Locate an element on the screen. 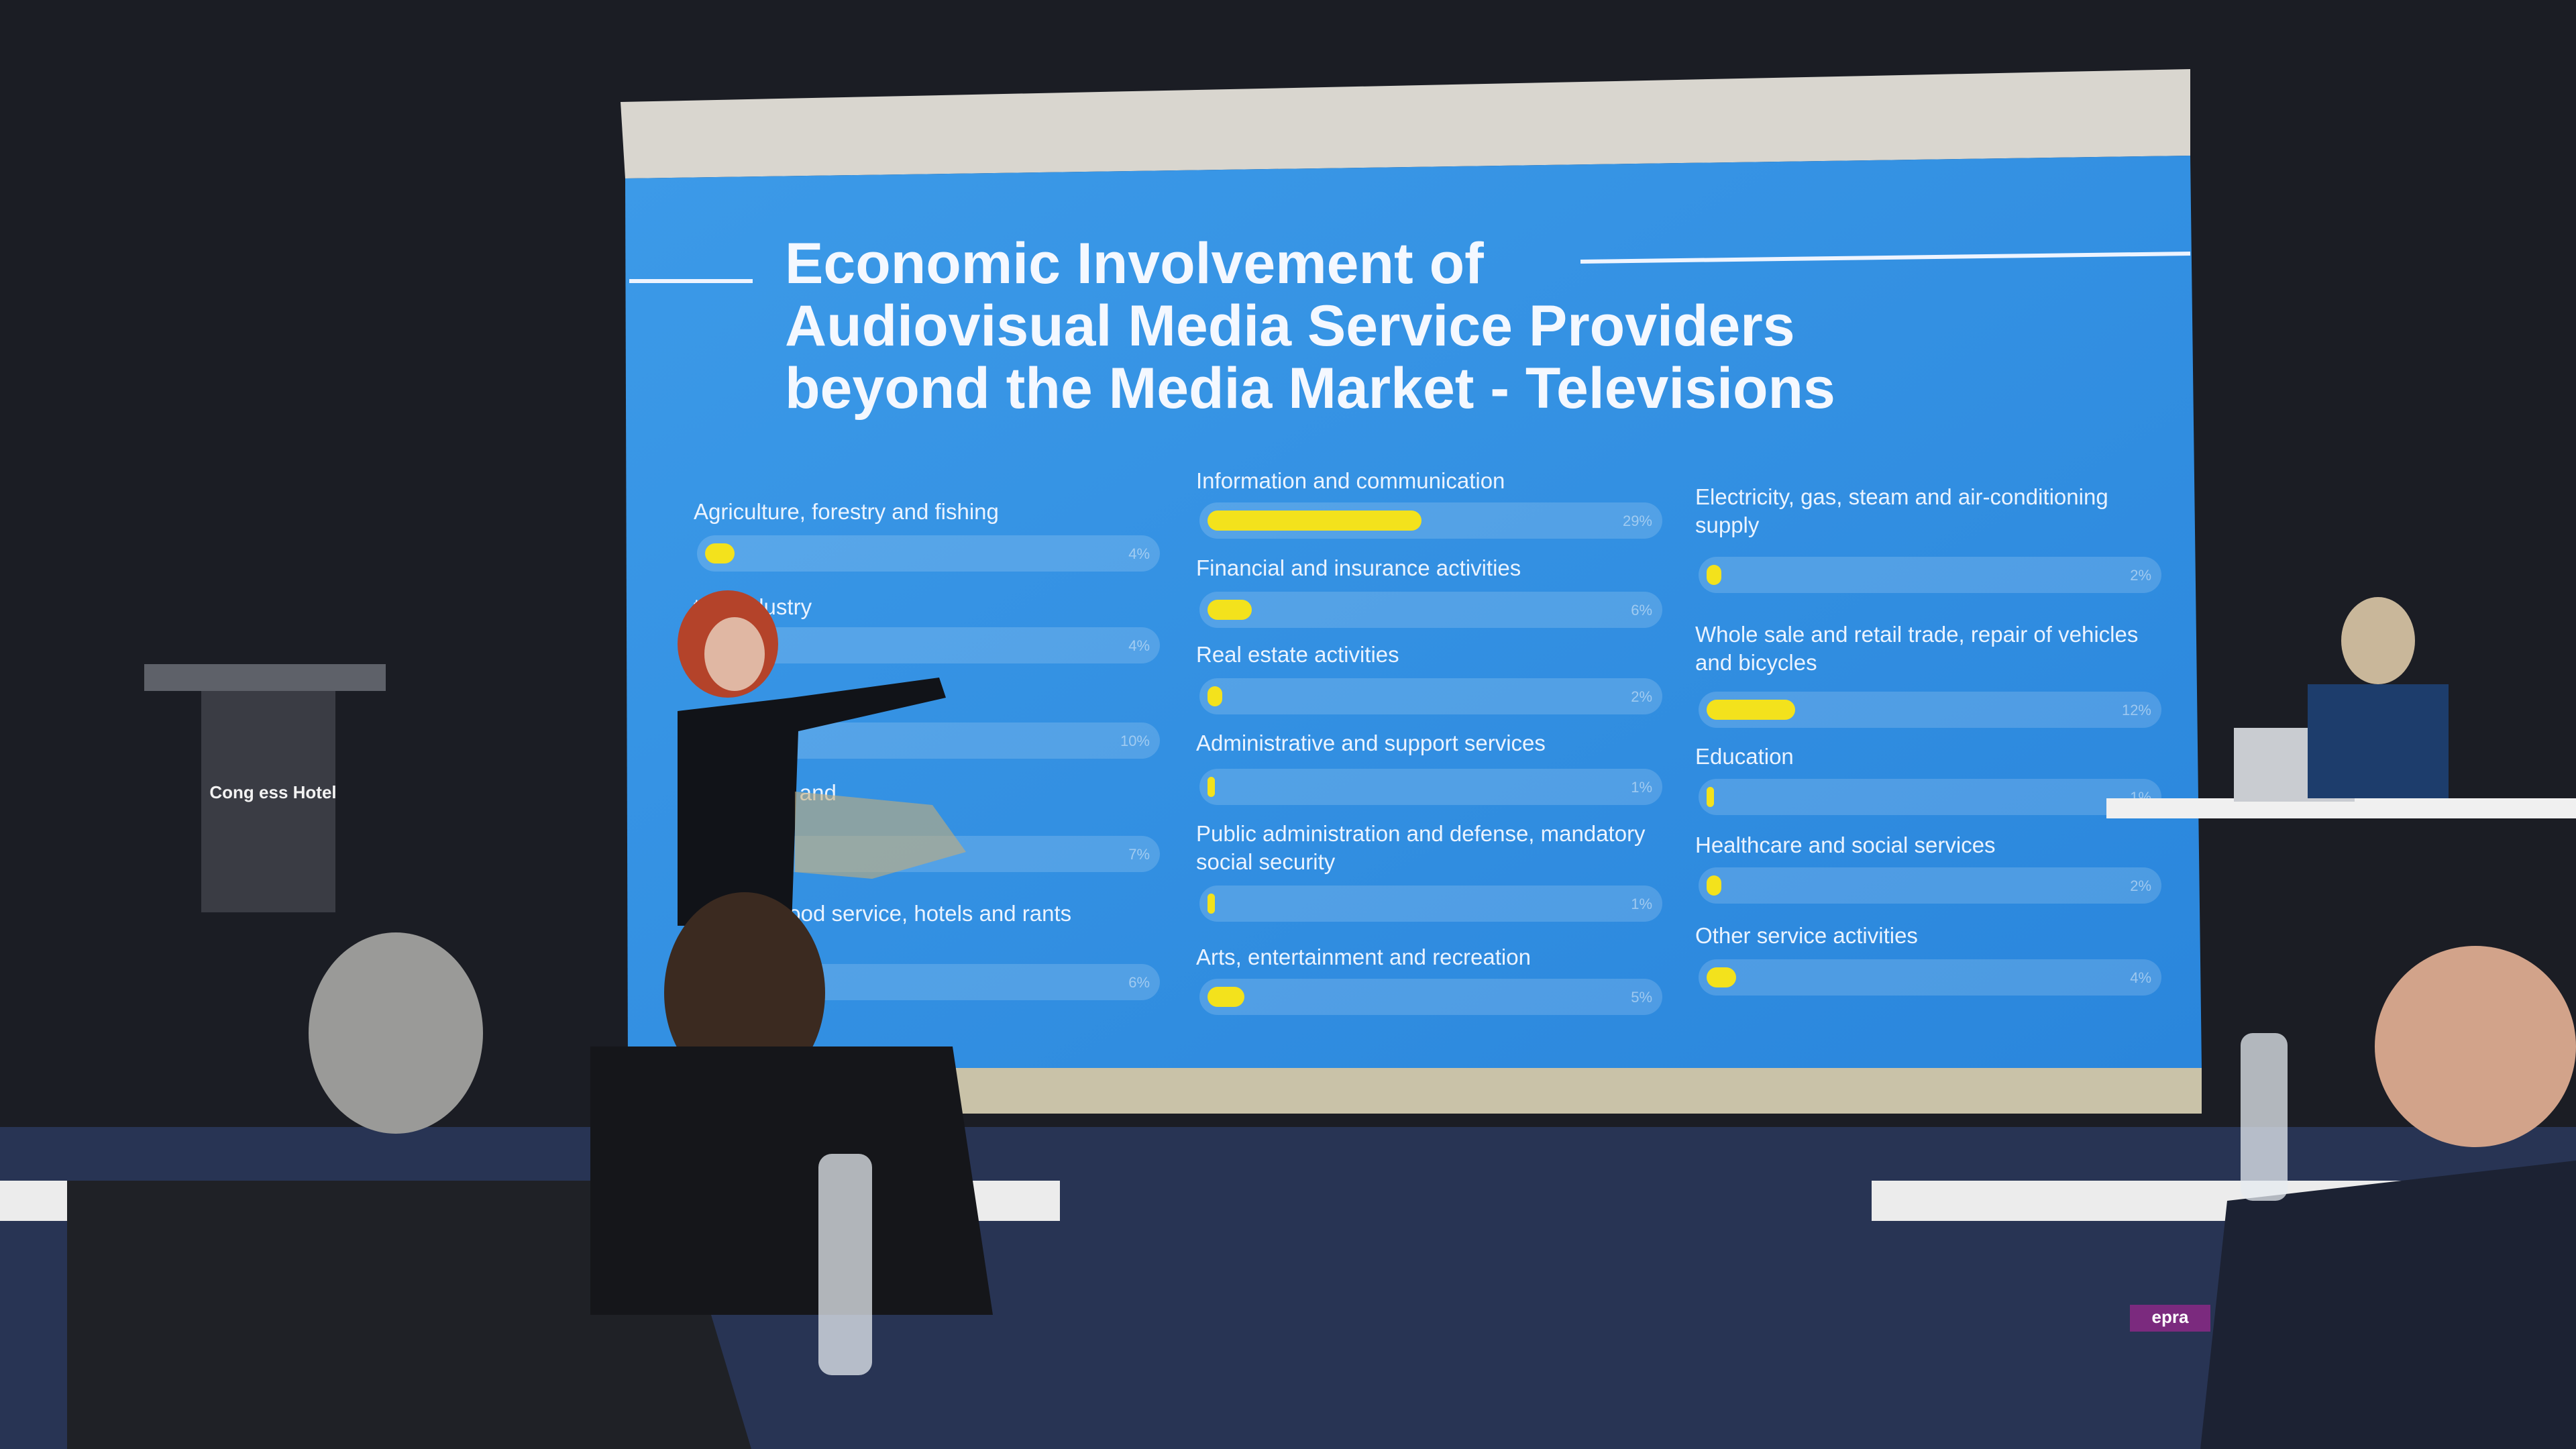 This screenshot has height=1449, width=2576. panelist-head is located at coordinates (2378, 640).